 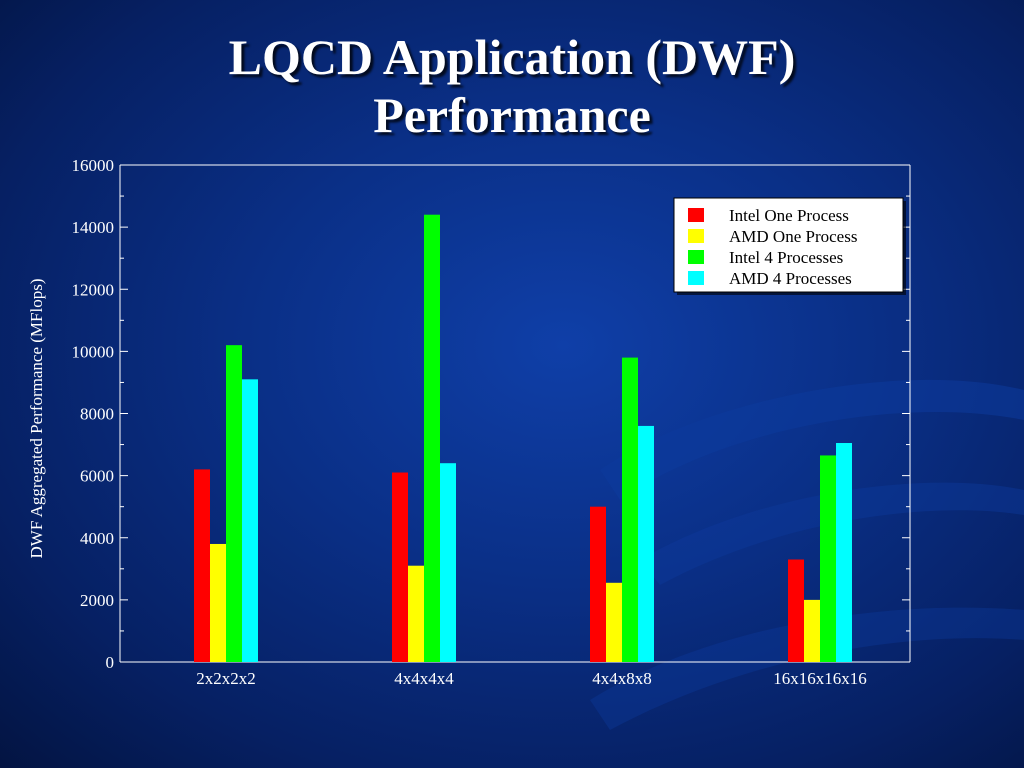 I want to click on y-tick-label: 0, so click(x=110, y=662).